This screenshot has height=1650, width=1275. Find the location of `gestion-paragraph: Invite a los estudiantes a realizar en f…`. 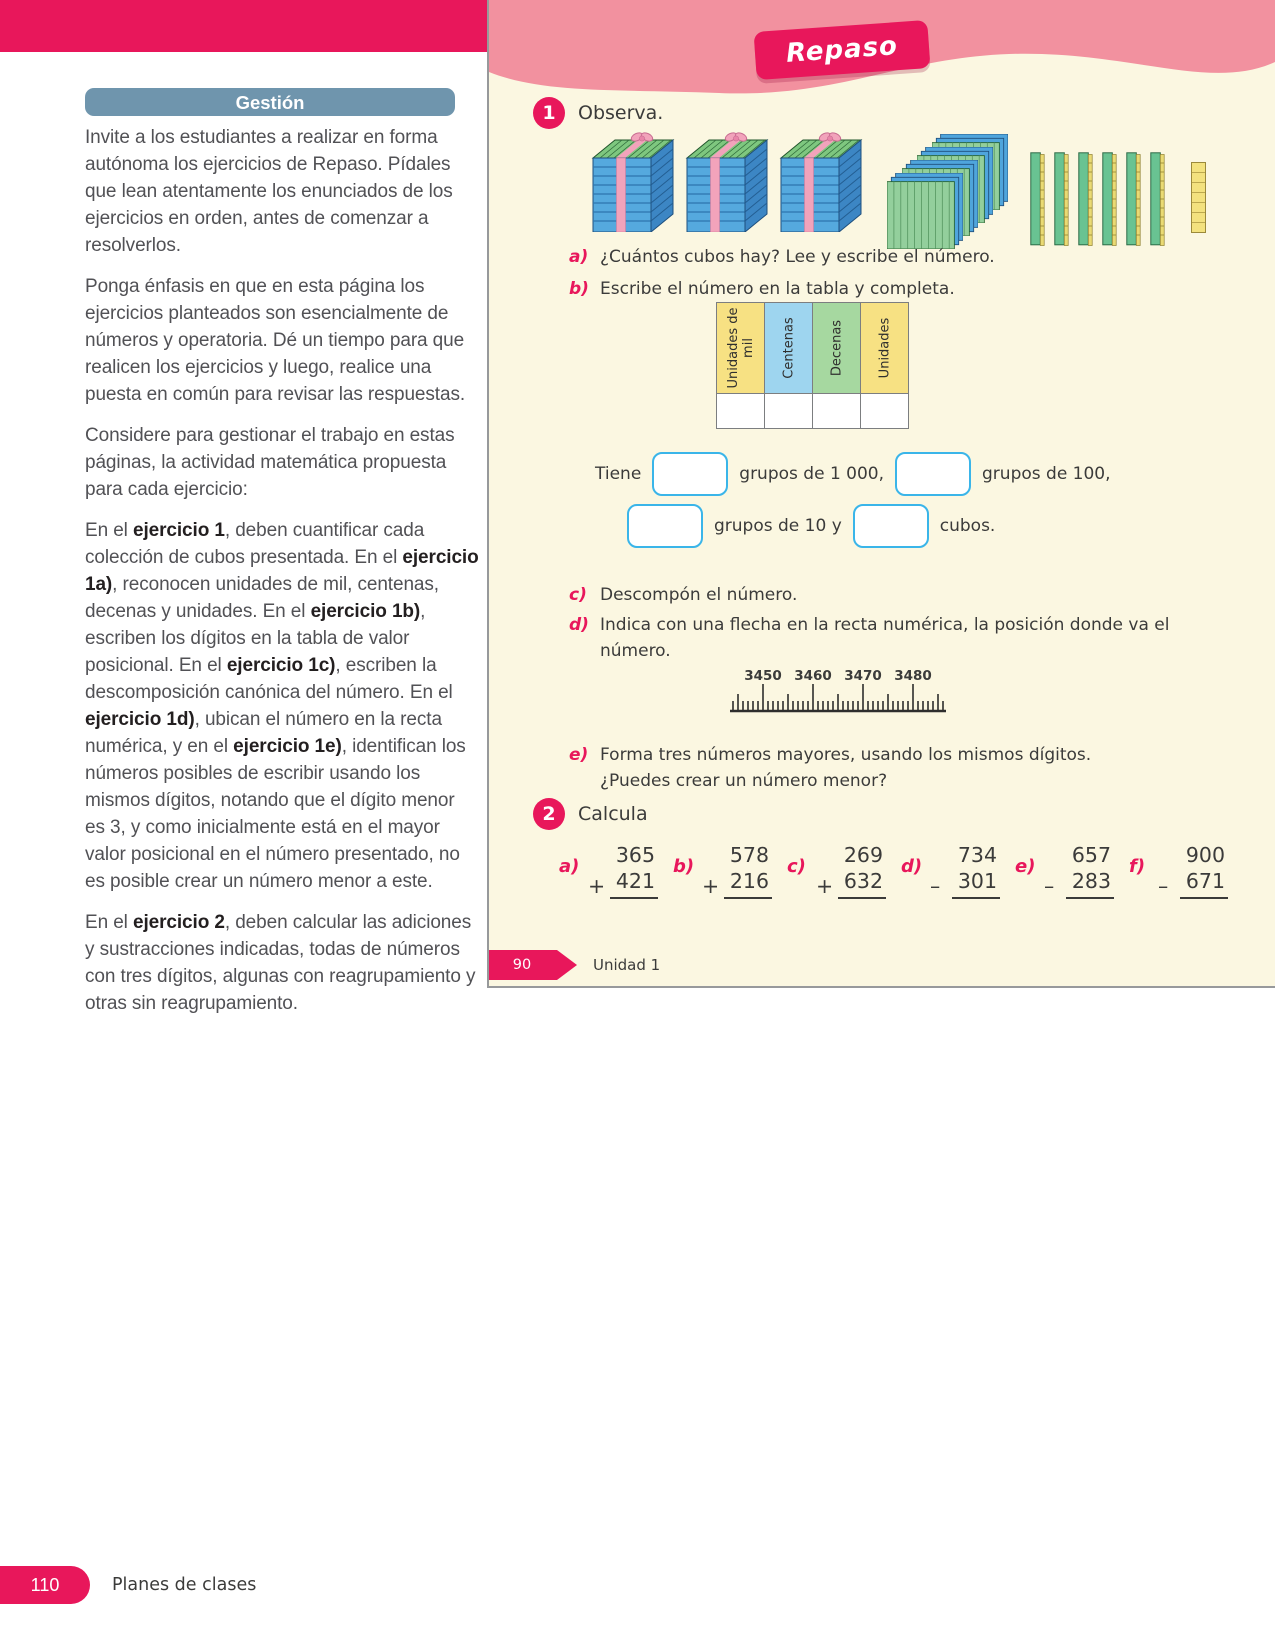

gestion-paragraph: Invite a los estudiantes a realizar en f… is located at coordinates (282, 191).